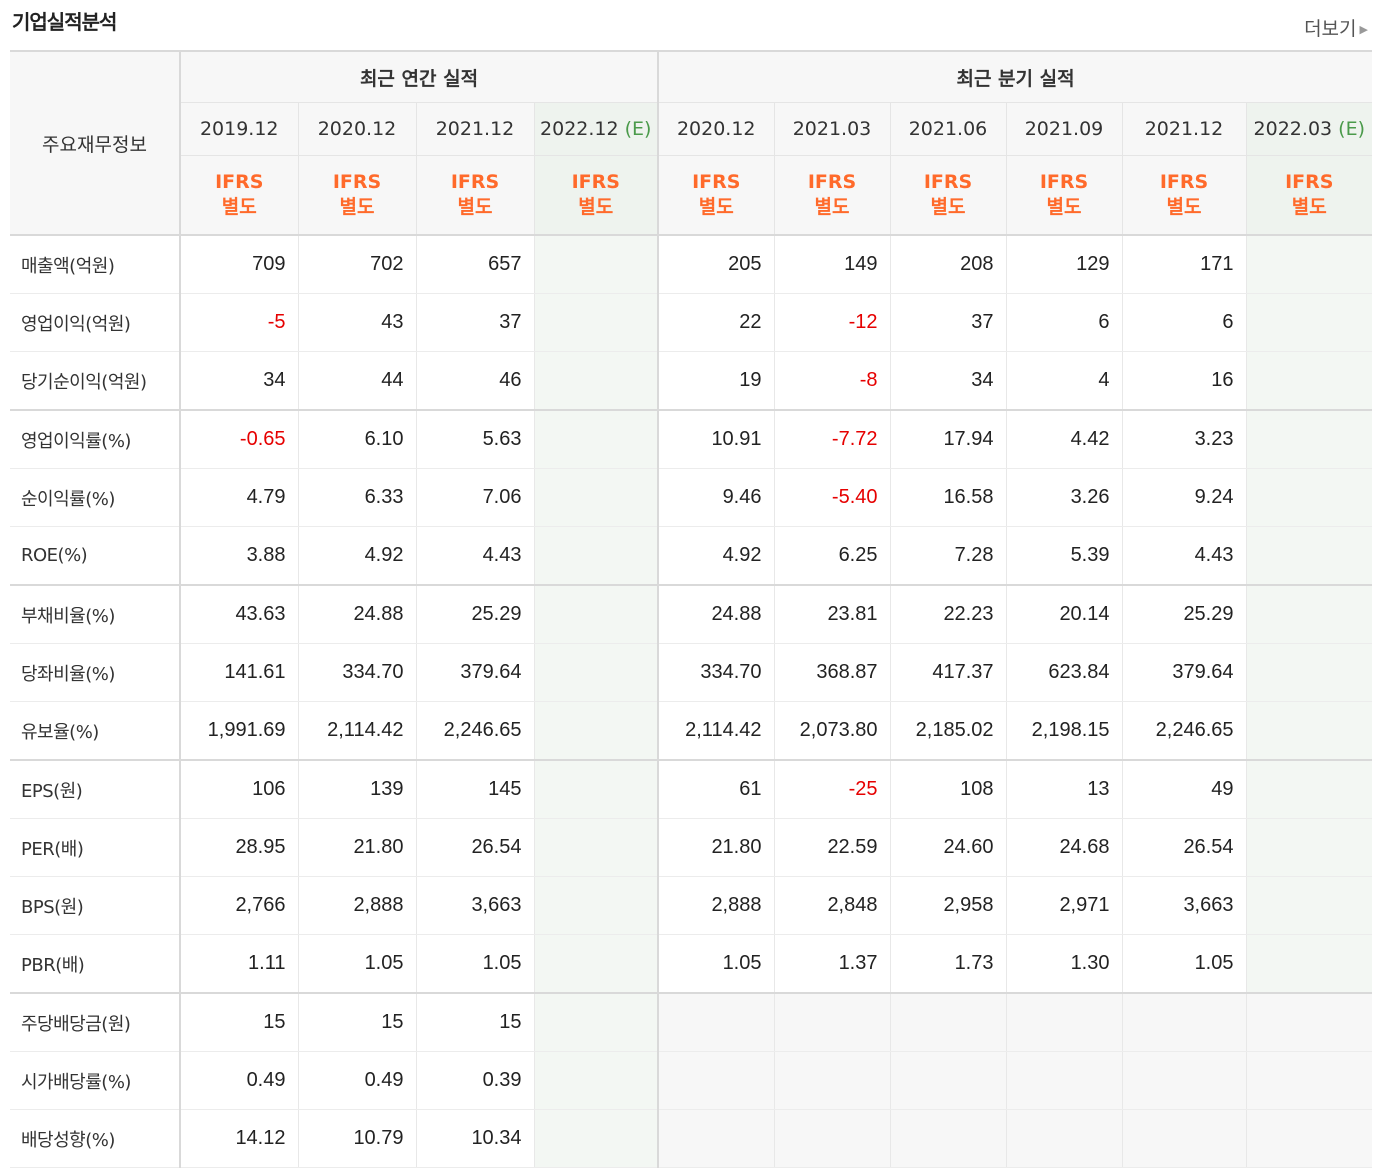 This screenshot has width=1384, height=1168. Describe the element at coordinates (831, 381) in the screenshot. I see `quarterly-value-cell: -8` at that location.